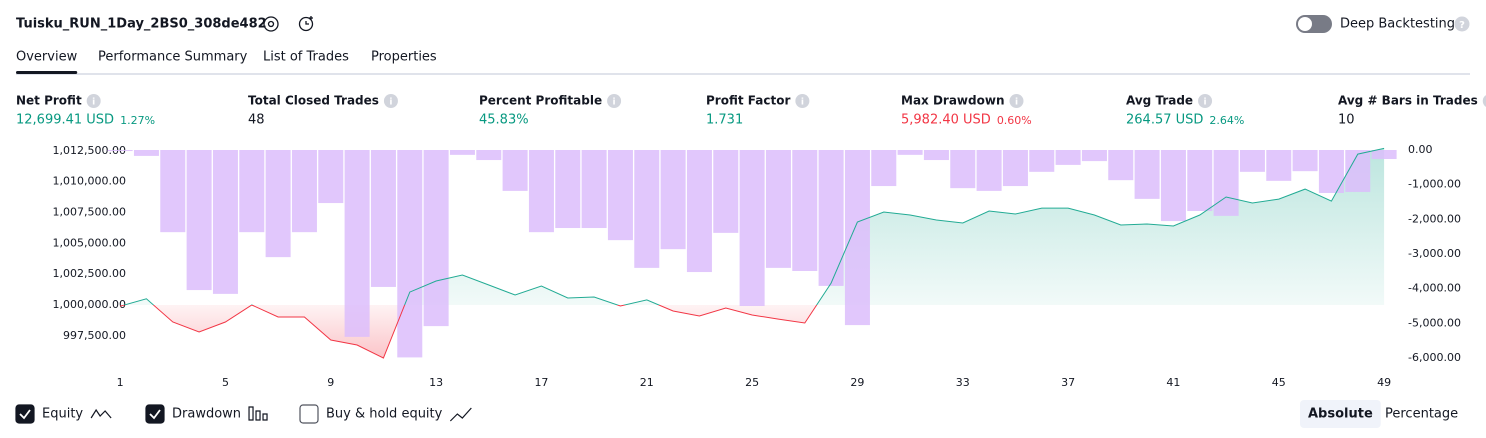 Image resolution: width=1486 pixels, height=438 pixels. What do you see at coordinates (752, 382) in the screenshot?
I see `x-tick-label: 25` at bounding box center [752, 382].